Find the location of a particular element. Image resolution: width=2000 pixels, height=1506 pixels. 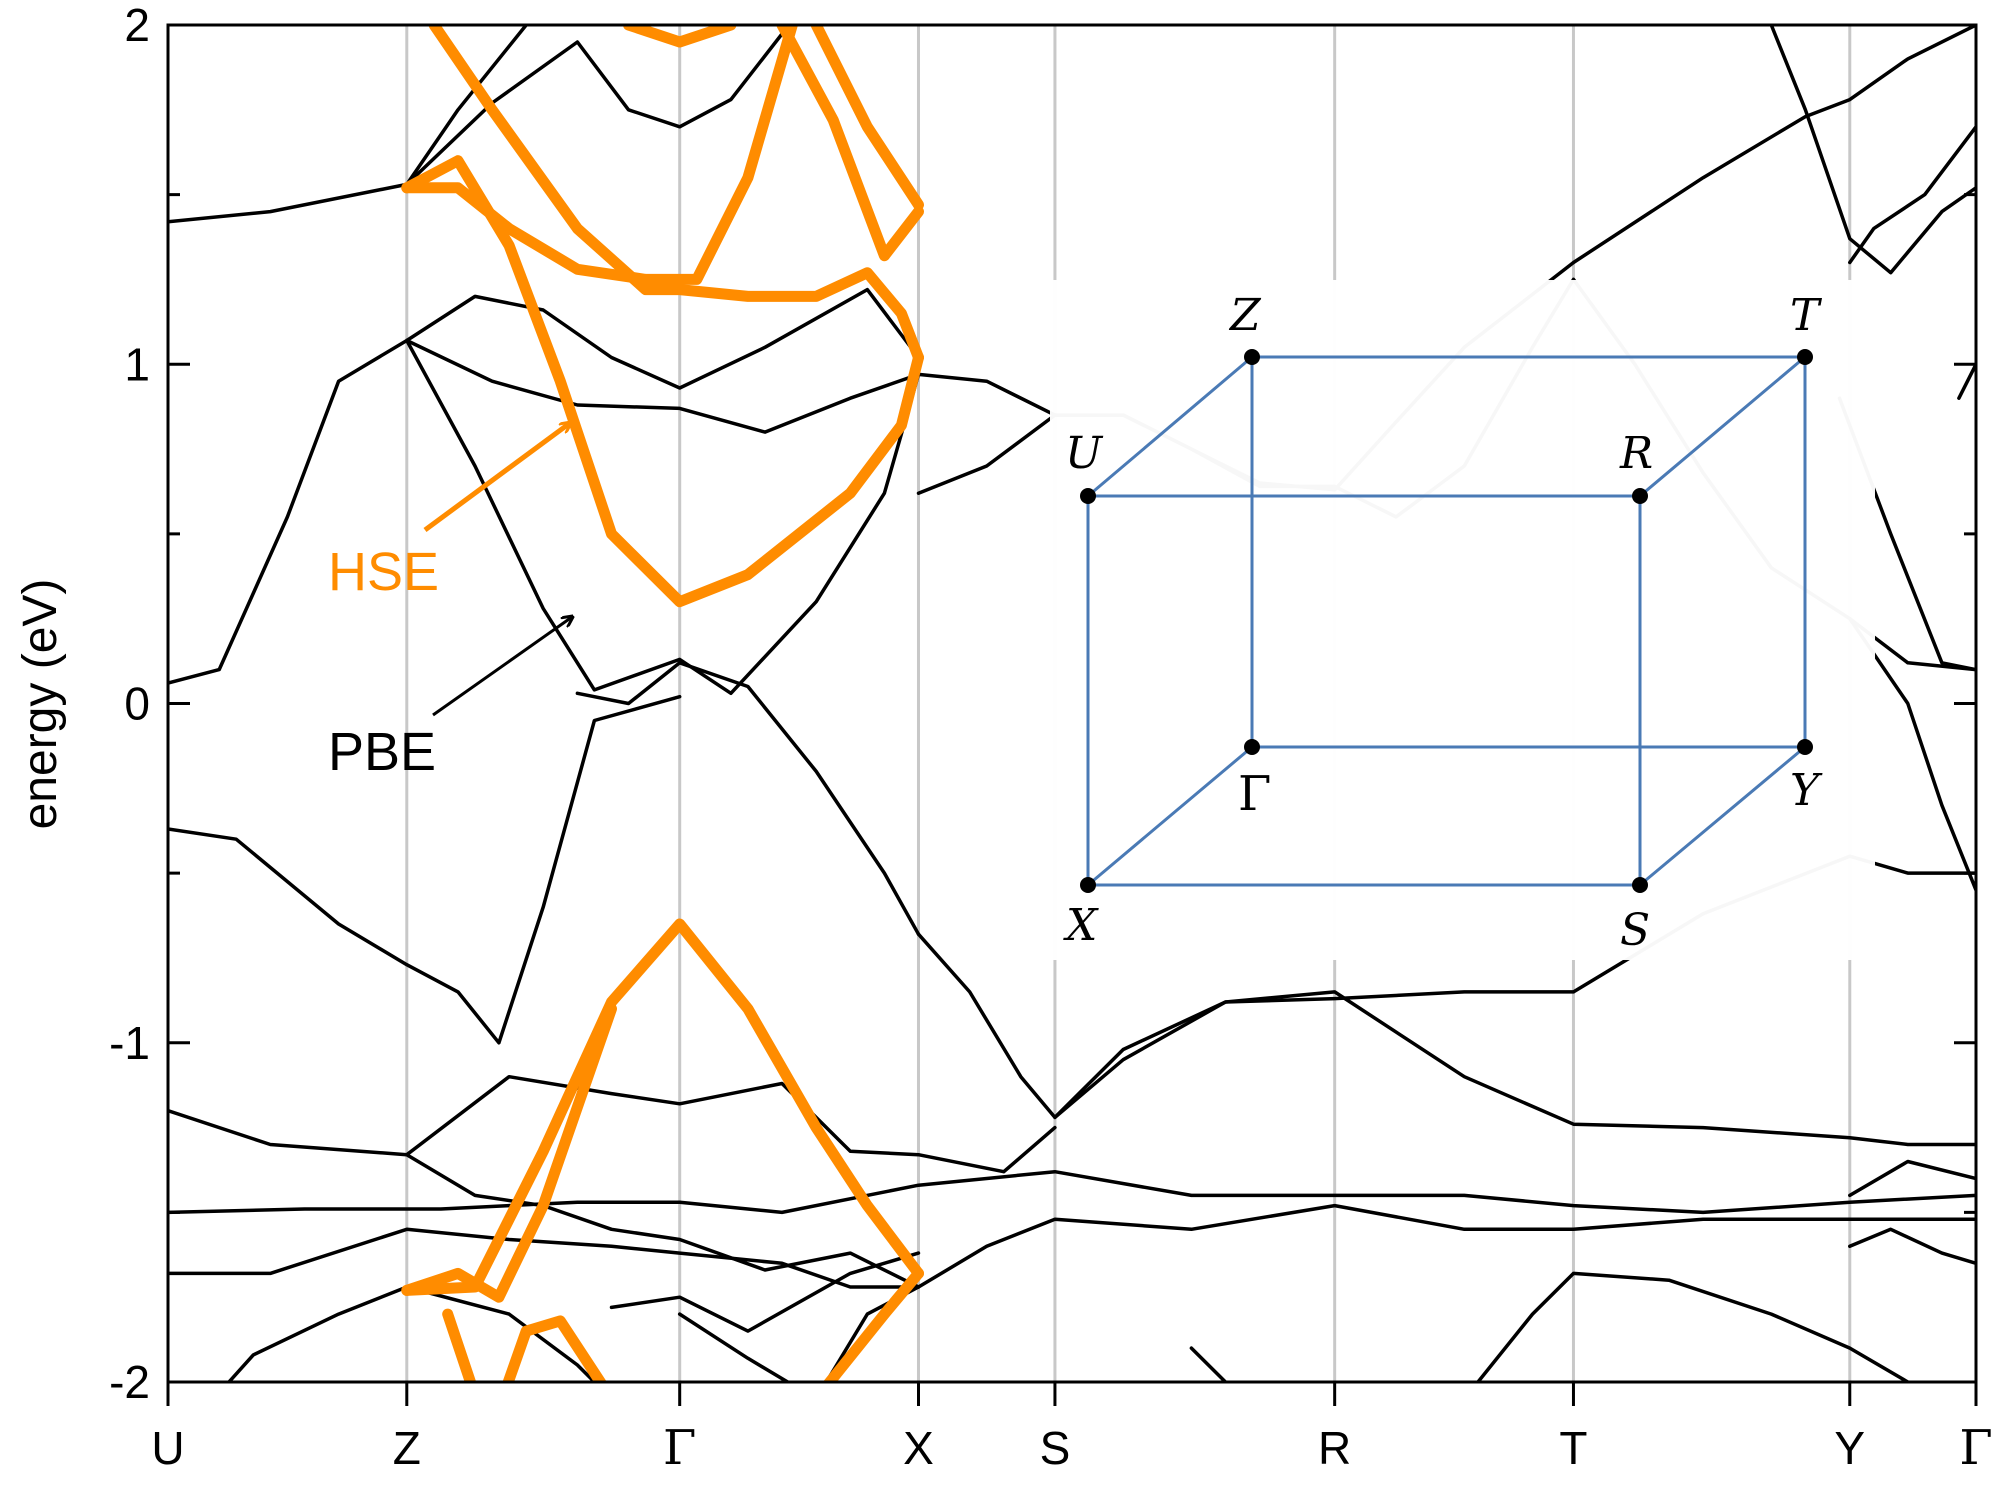

bz-point-u is located at coordinates (1088, 496).